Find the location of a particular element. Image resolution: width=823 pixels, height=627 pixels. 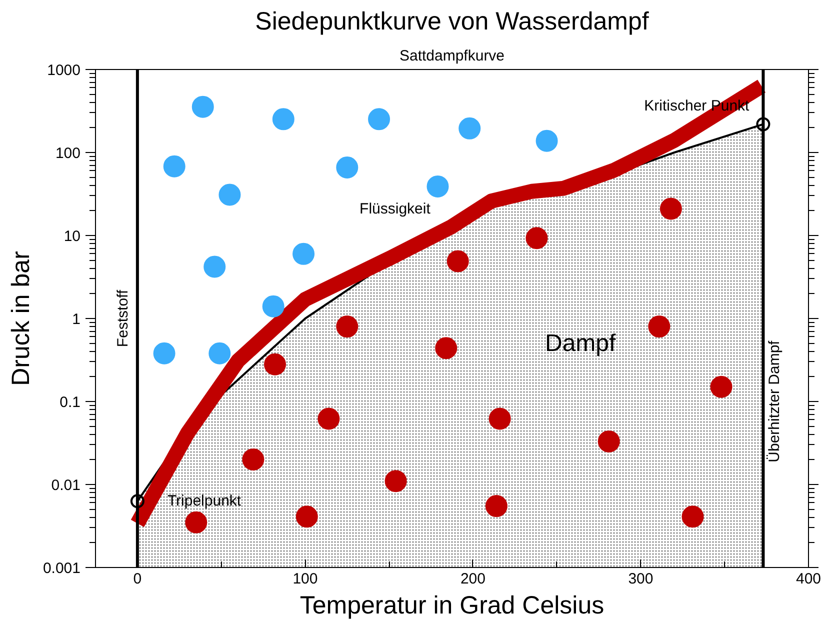

y-tick-label: 1000 is located at coordinates (64, 70).